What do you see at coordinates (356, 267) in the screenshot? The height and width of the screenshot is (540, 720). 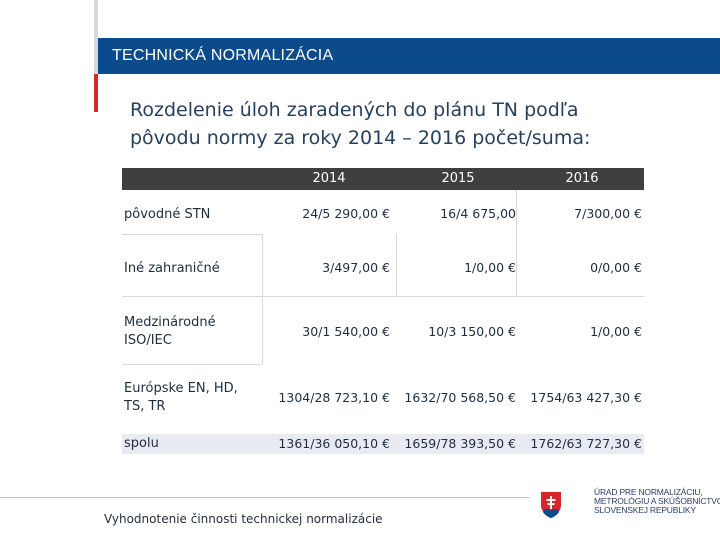 I see `table-cell: 3/497,00 €` at bounding box center [356, 267].